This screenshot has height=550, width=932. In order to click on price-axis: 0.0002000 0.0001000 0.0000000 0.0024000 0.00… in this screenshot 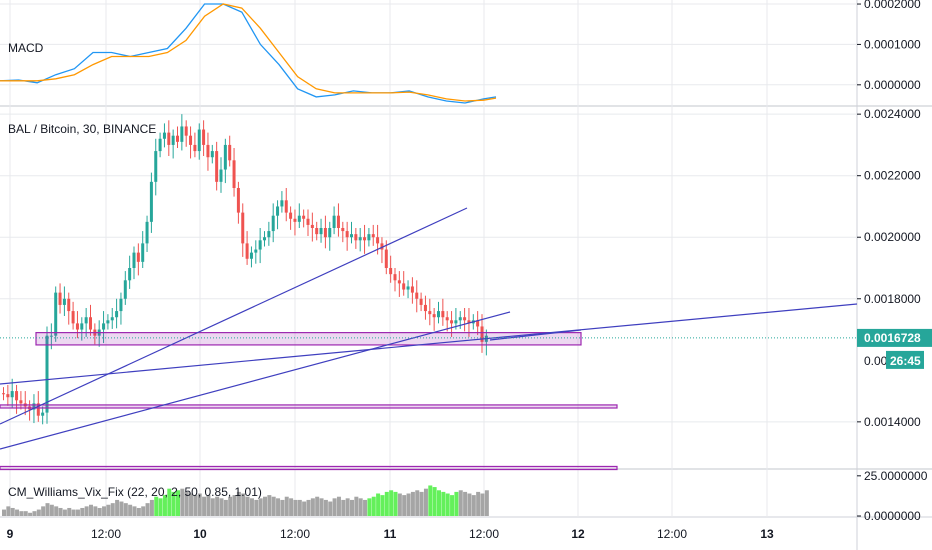, I will do `click(894, 261)`.